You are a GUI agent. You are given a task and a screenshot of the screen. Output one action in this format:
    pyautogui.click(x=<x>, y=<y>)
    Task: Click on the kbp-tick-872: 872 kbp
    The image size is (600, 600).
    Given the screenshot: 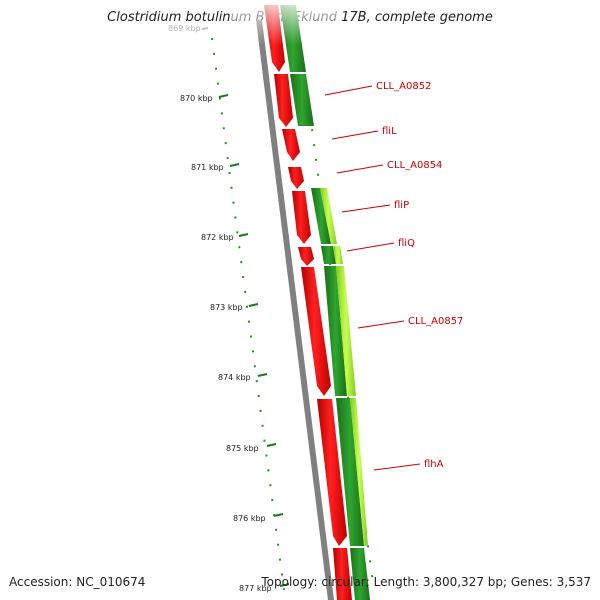 What is the action you would take?
    pyautogui.click(x=225, y=237)
    